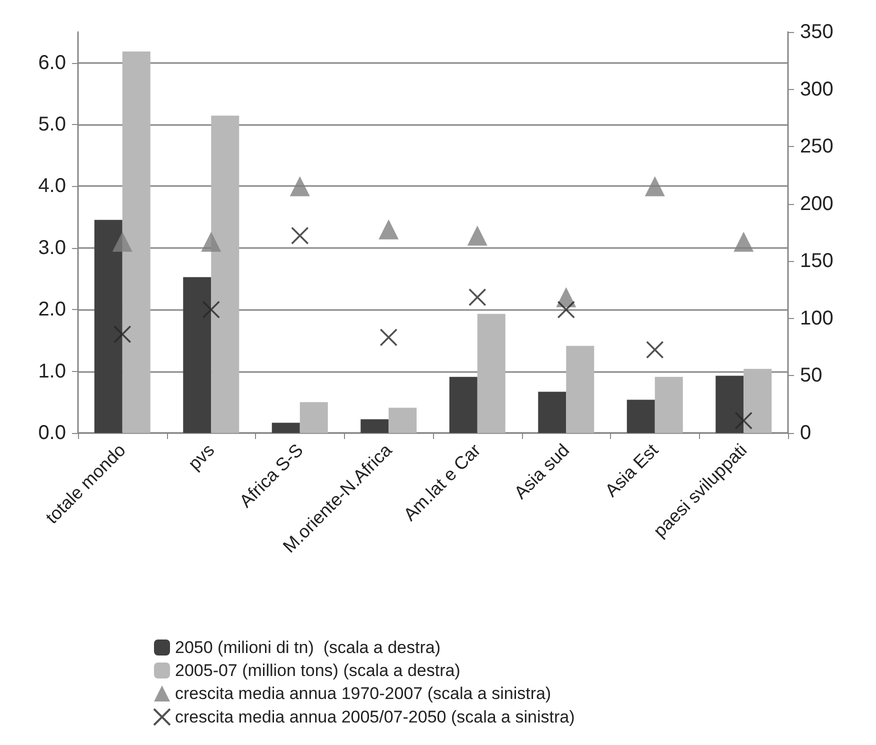 This screenshot has height=745, width=876. What do you see at coordinates (811, 375) in the screenshot?
I see `y2-tick-label: 50` at bounding box center [811, 375].